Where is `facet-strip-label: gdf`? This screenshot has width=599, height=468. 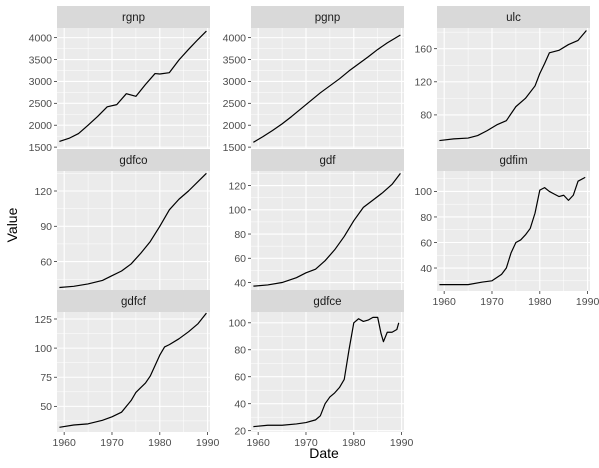
facet-strip-label: gdf is located at coordinates (328, 161).